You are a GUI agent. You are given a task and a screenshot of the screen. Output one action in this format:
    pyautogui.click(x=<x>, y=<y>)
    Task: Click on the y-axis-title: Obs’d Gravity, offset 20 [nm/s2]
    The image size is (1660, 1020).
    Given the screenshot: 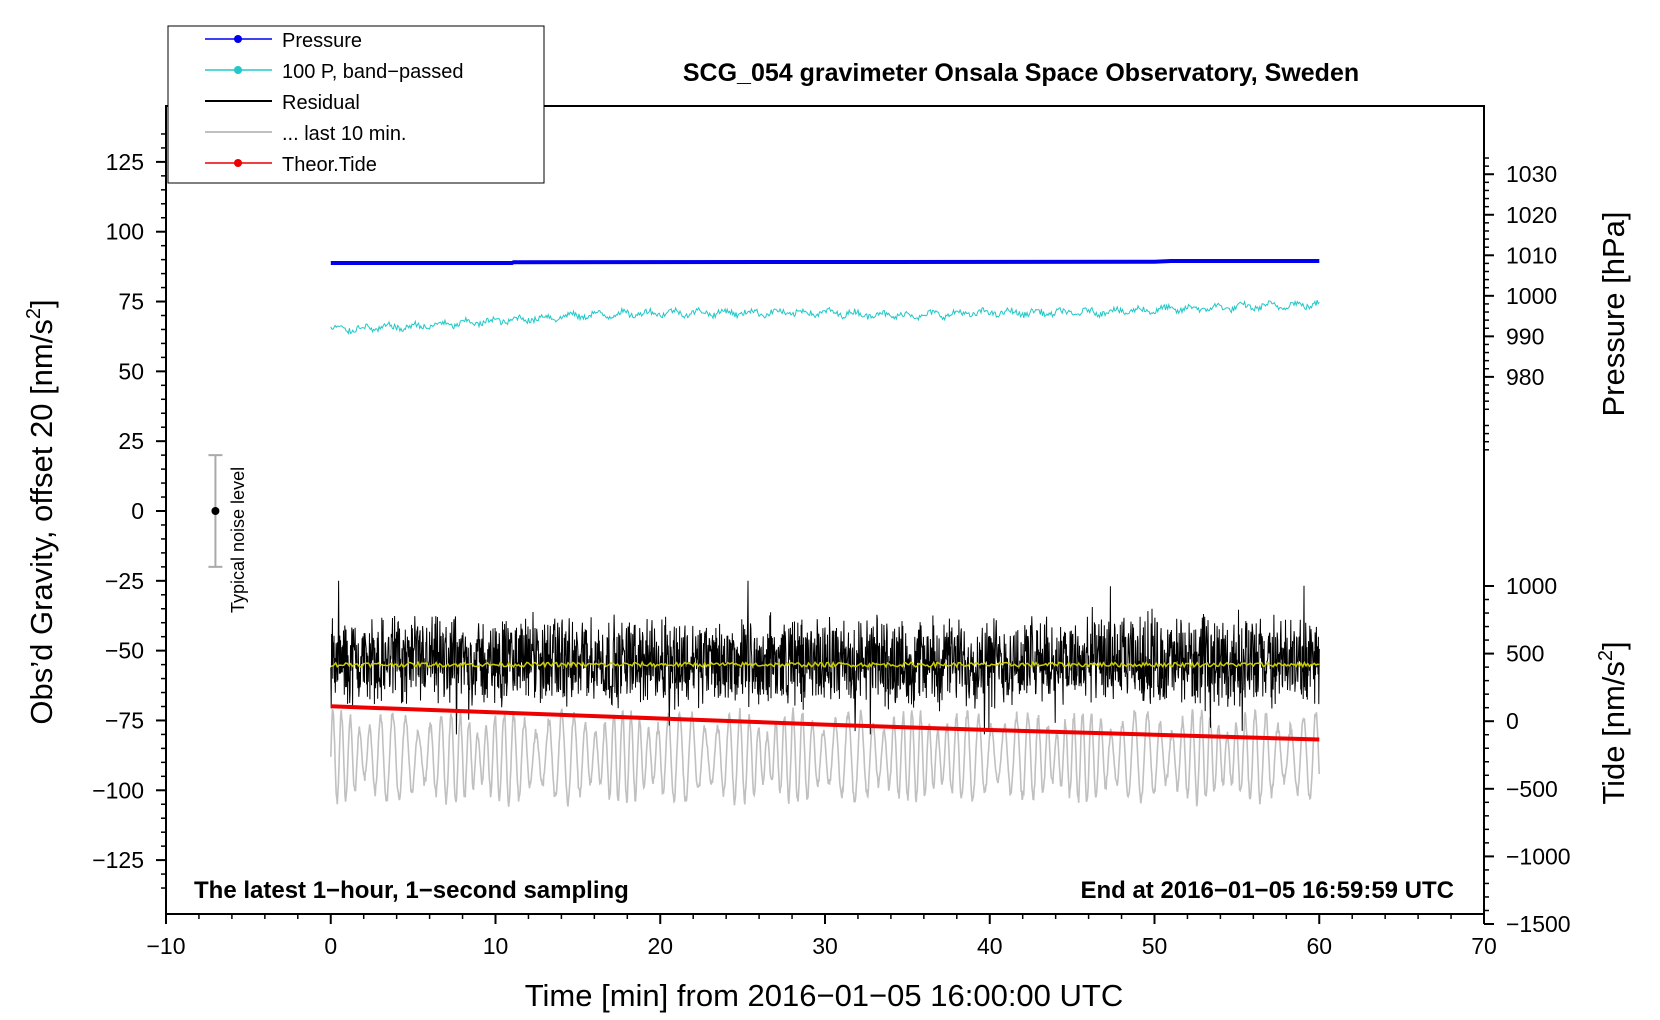 What is the action you would take?
    pyautogui.click(x=41, y=511)
    